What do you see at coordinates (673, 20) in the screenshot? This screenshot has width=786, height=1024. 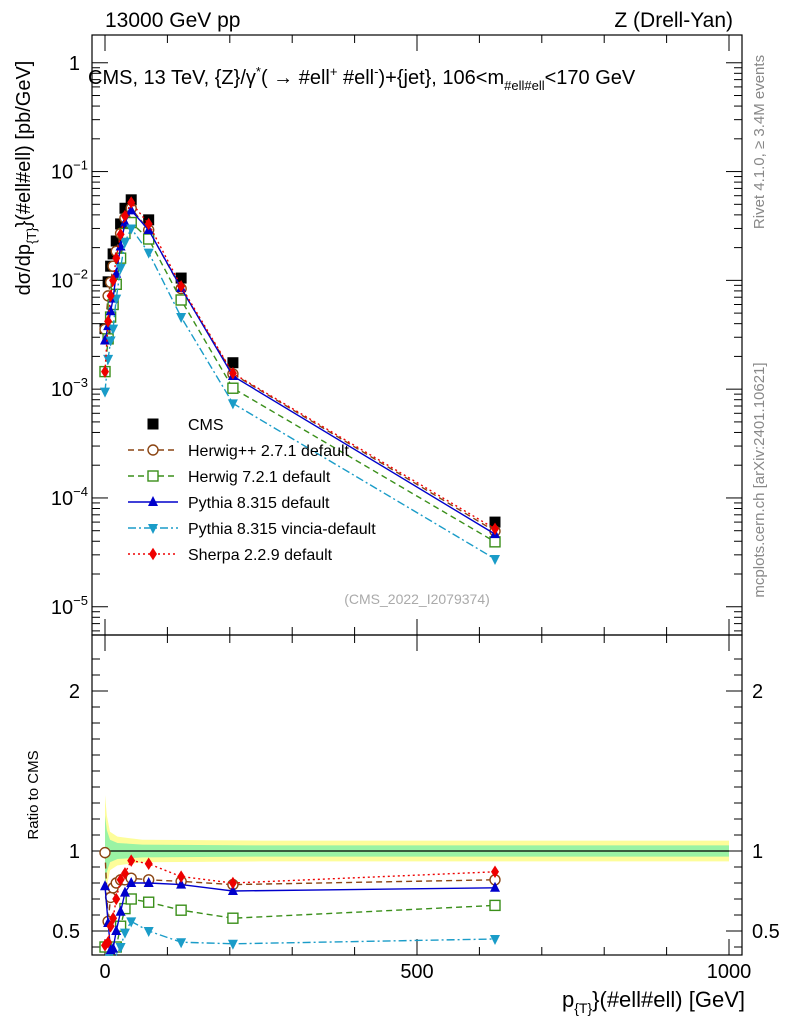 I see `header-right: Z (Drell-Yan)` at bounding box center [673, 20].